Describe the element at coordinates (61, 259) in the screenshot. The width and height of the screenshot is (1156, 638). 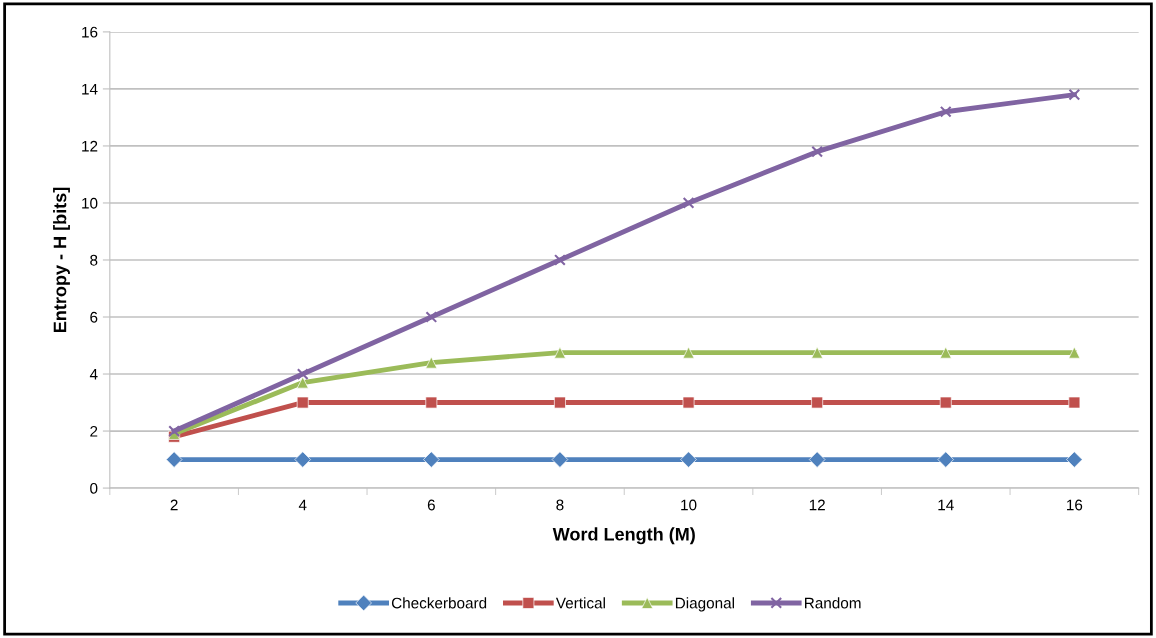
I see `y-axis-title: Entropy - H [bits]` at that location.